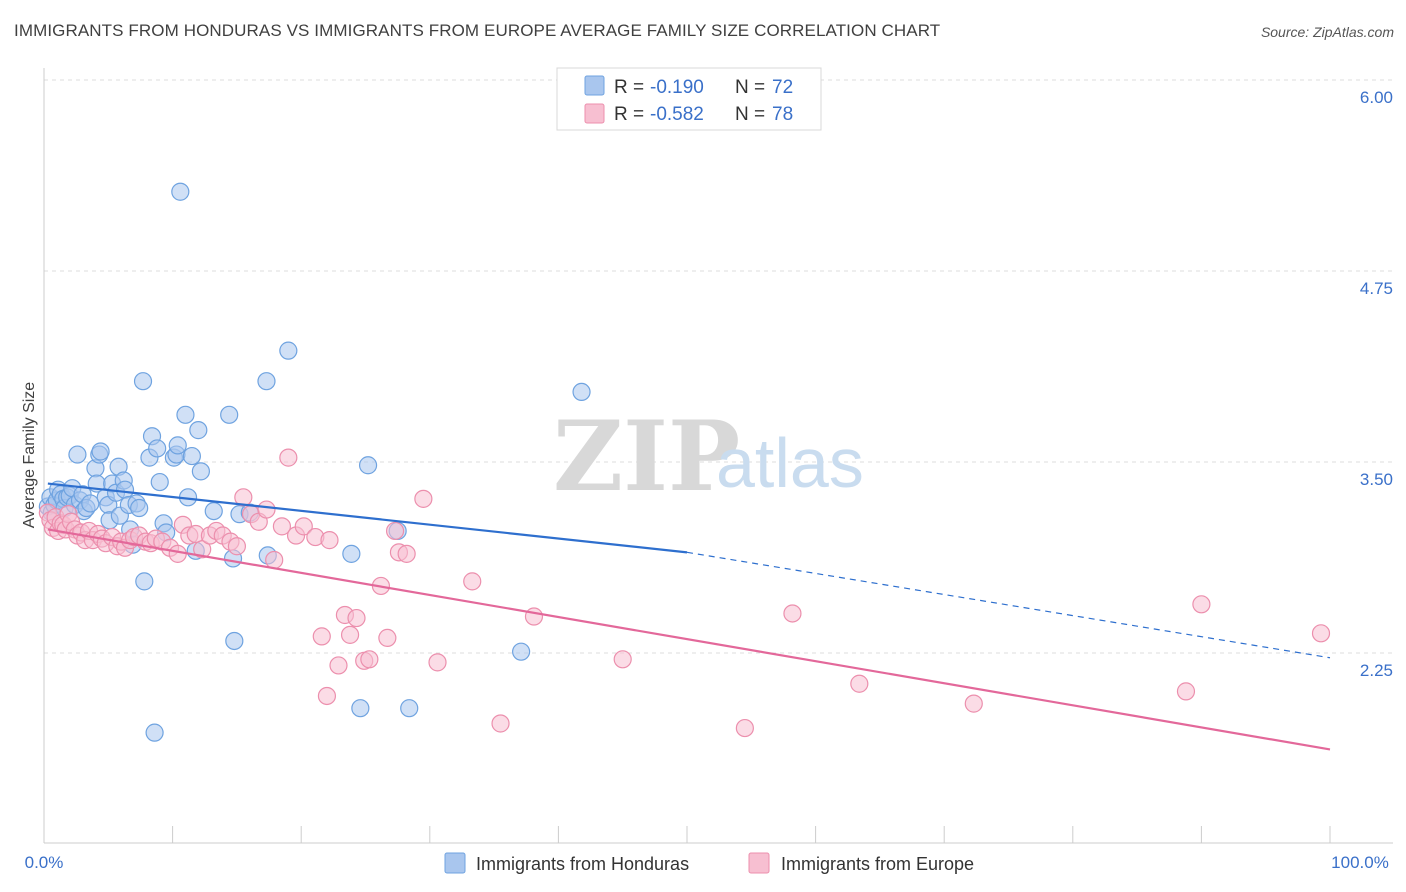 Image resolution: width=1406 pixels, height=892 pixels. I want to click on x-axis-ticks, so click(687, 834).